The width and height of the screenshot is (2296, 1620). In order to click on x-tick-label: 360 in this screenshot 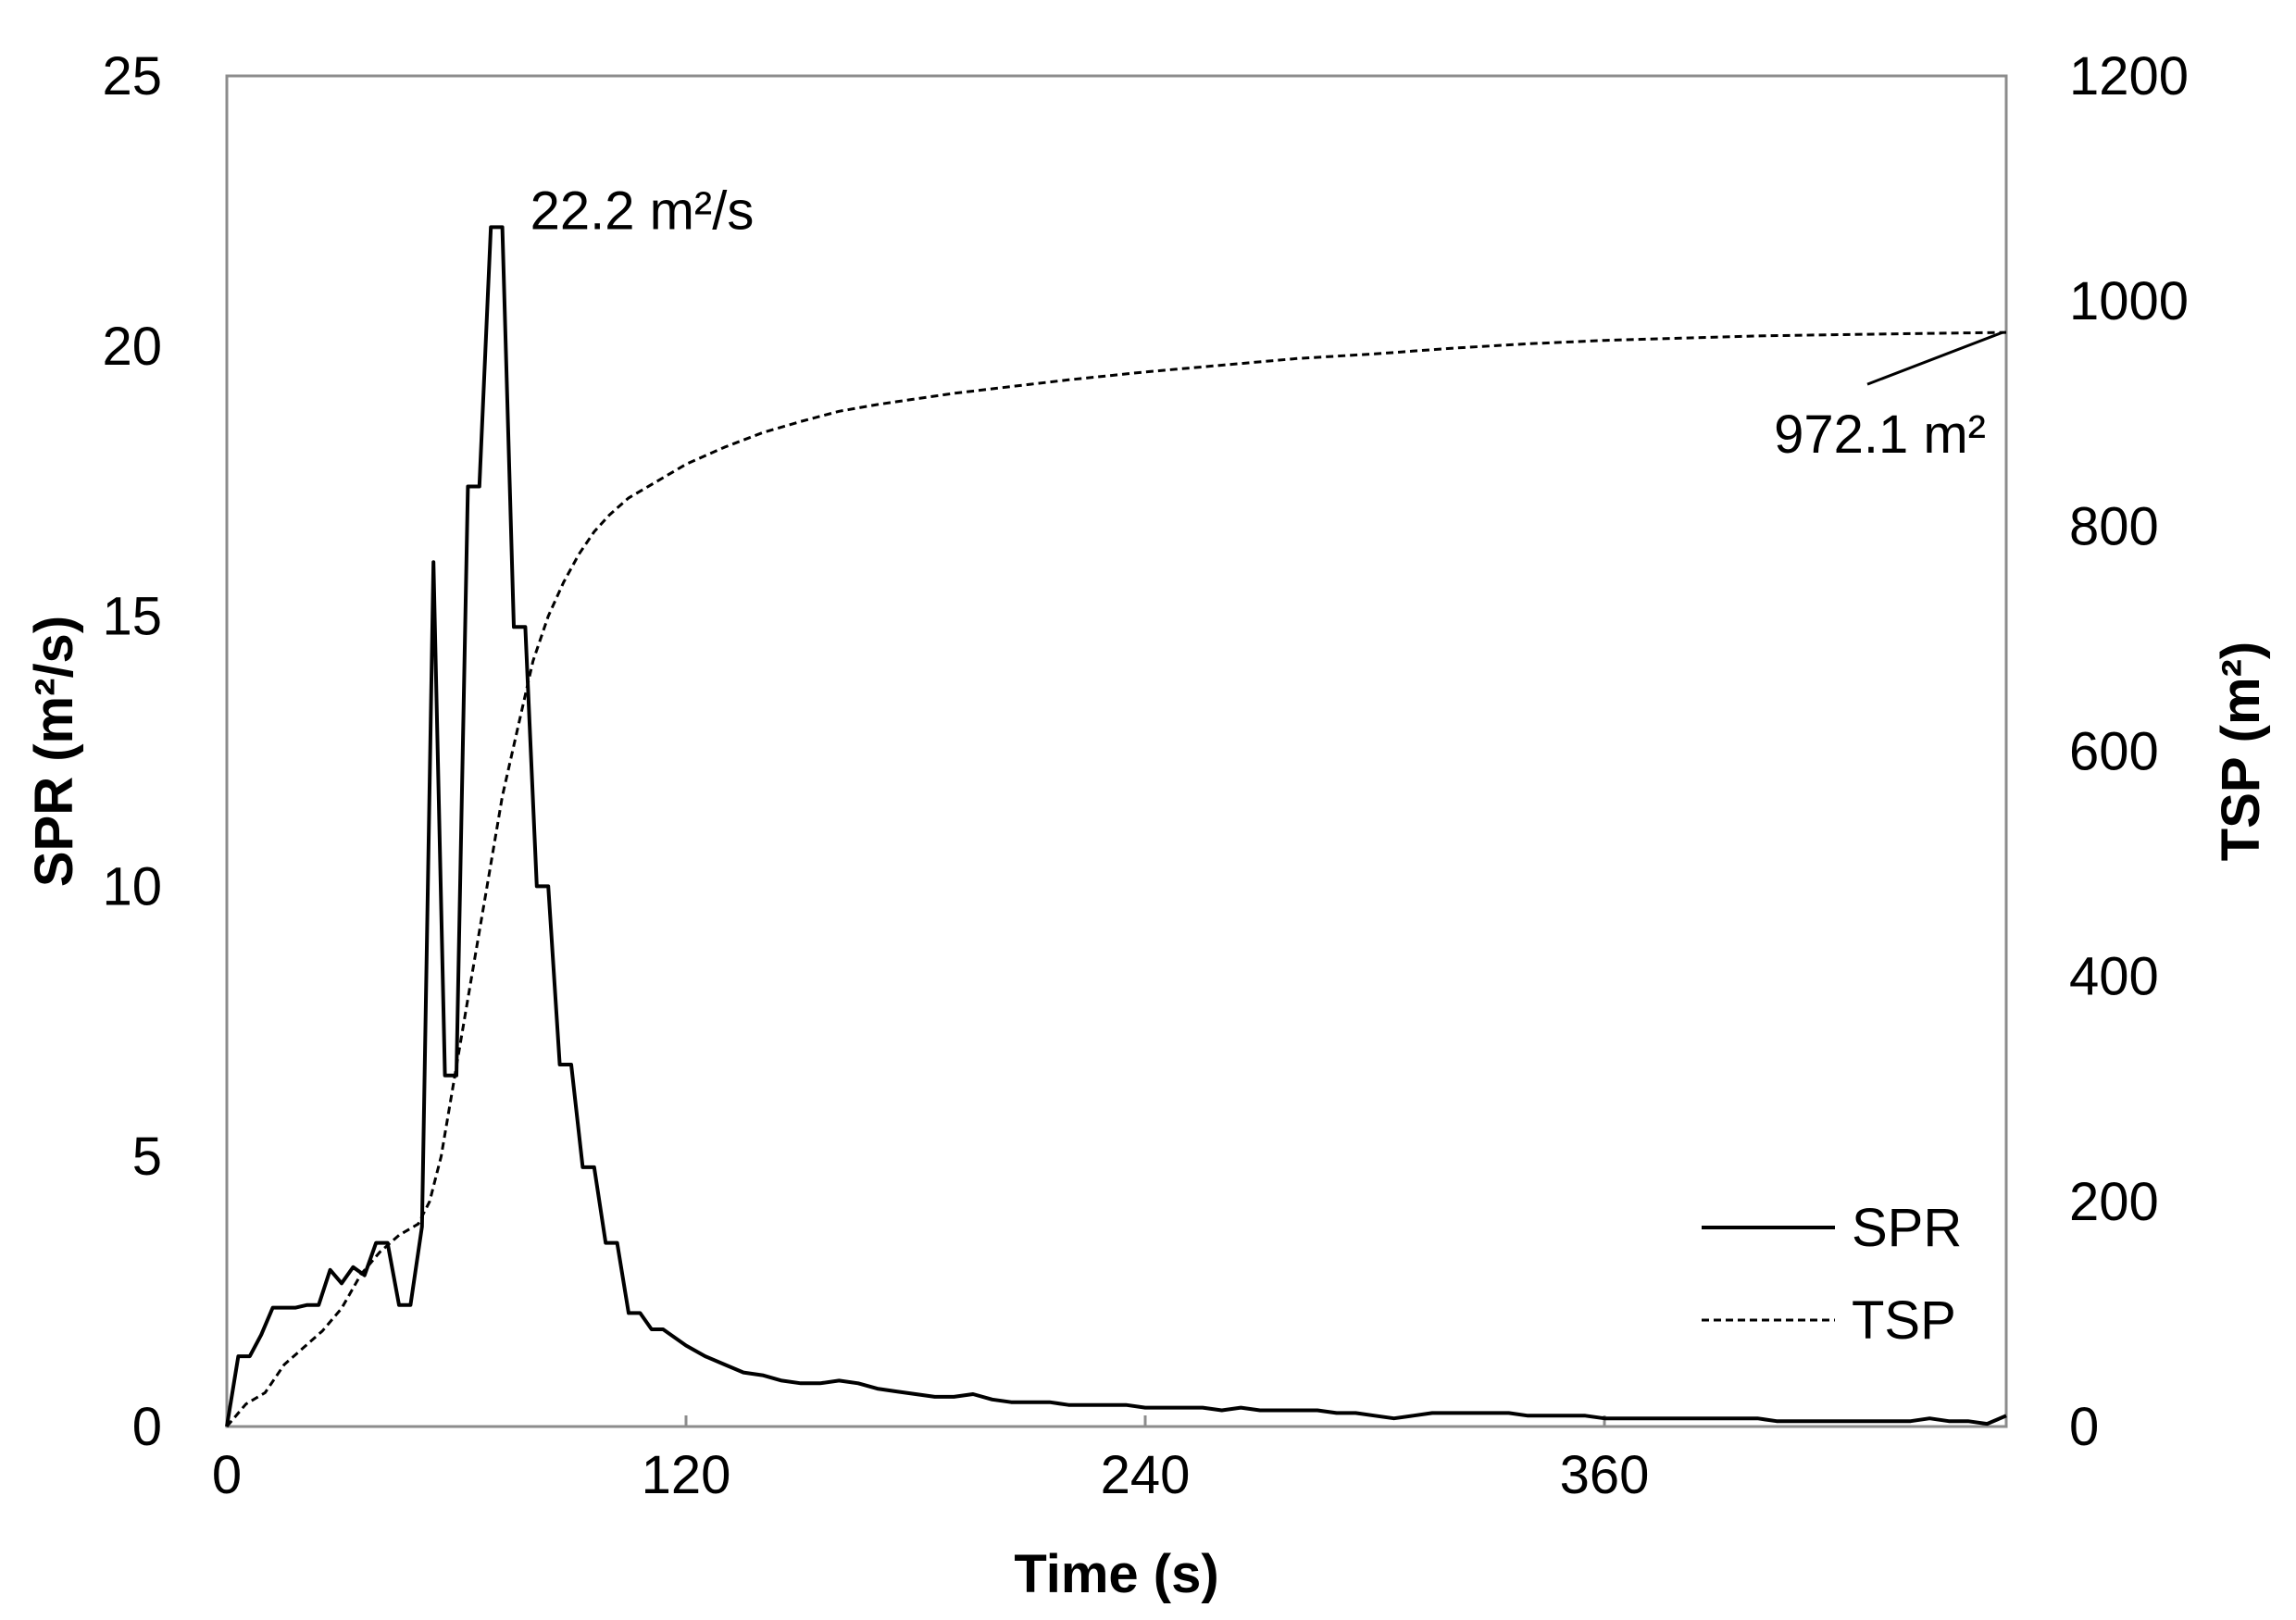, I will do `click(1605, 1475)`.